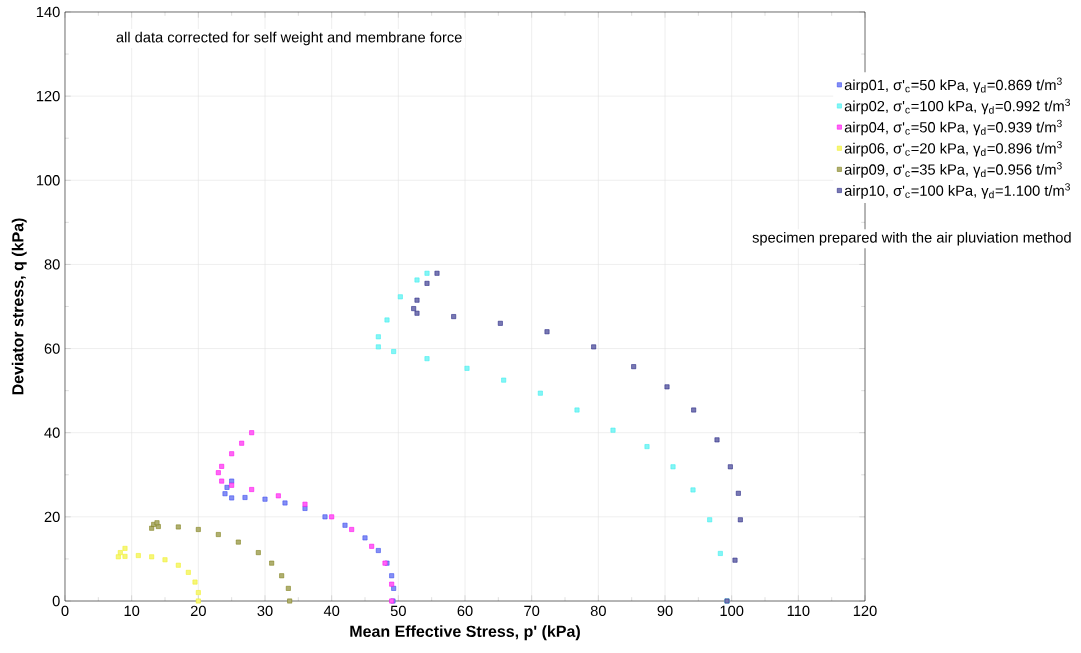 Image resolution: width=1081 pixels, height=653 pixels. Describe the element at coordinates (265, 611) in the screenshot. I see `x-tick-label: 30` at that location.